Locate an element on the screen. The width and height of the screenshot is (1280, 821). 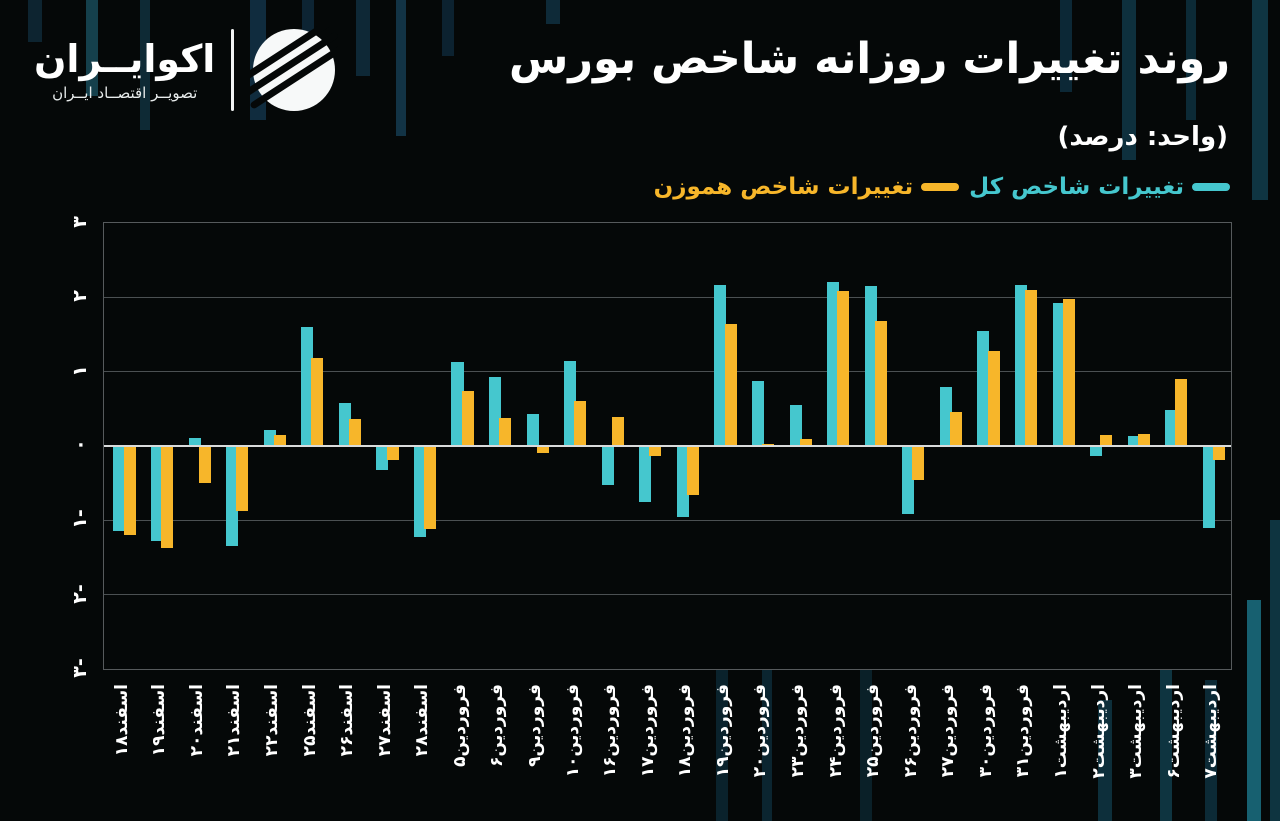
legend-item-total-index: تغییرات شاخص کل is located at coordinates (1099, 187).